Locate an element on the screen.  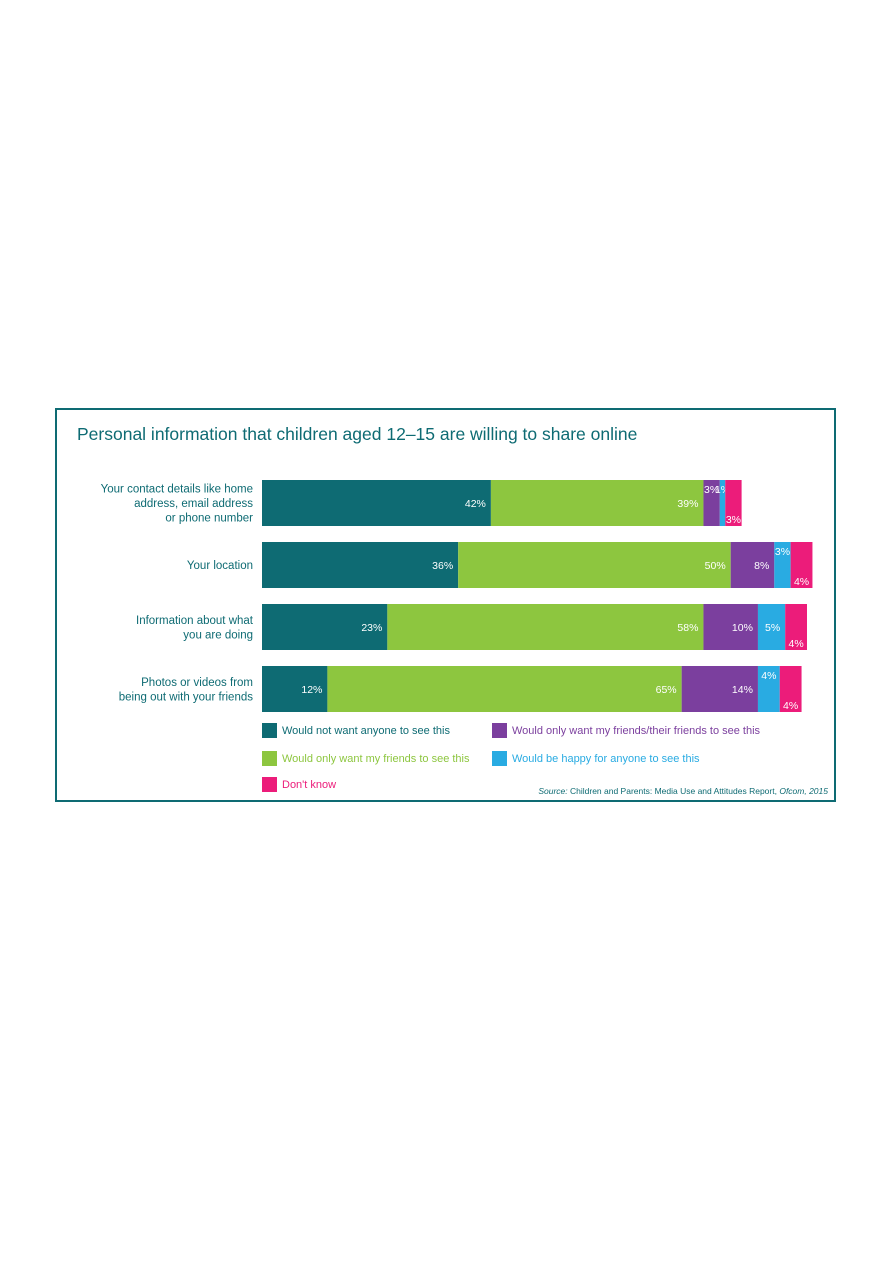
data-label: 23% is located at coordinates (371, 628).